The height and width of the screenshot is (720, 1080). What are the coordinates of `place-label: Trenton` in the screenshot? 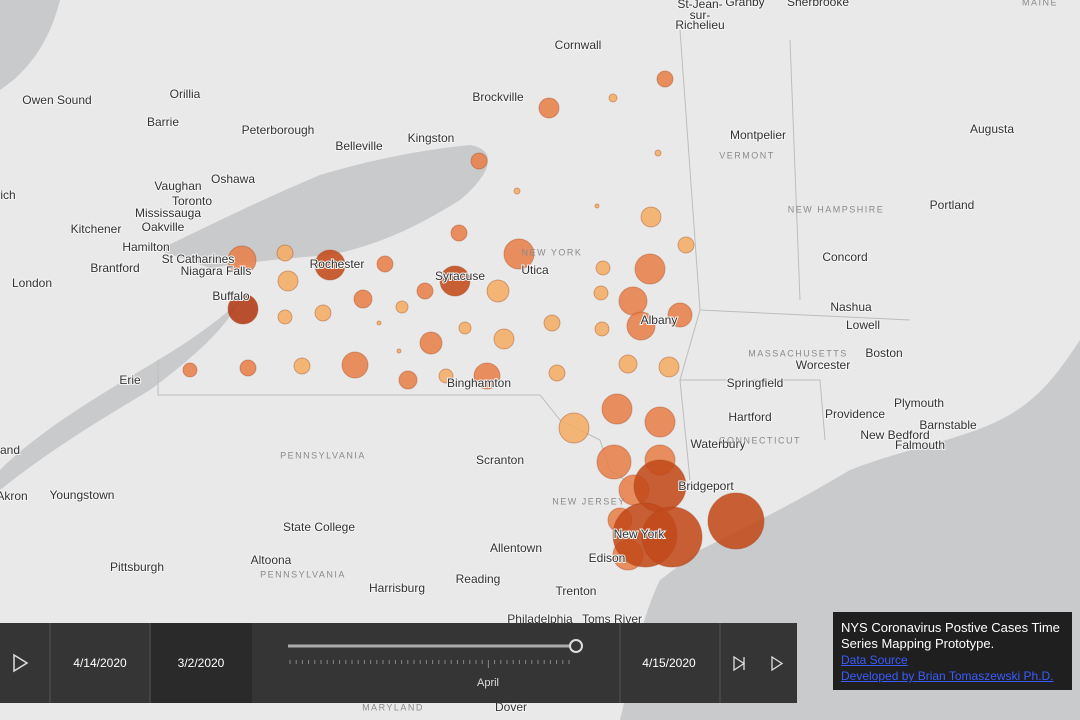 It's located at (576, 591).